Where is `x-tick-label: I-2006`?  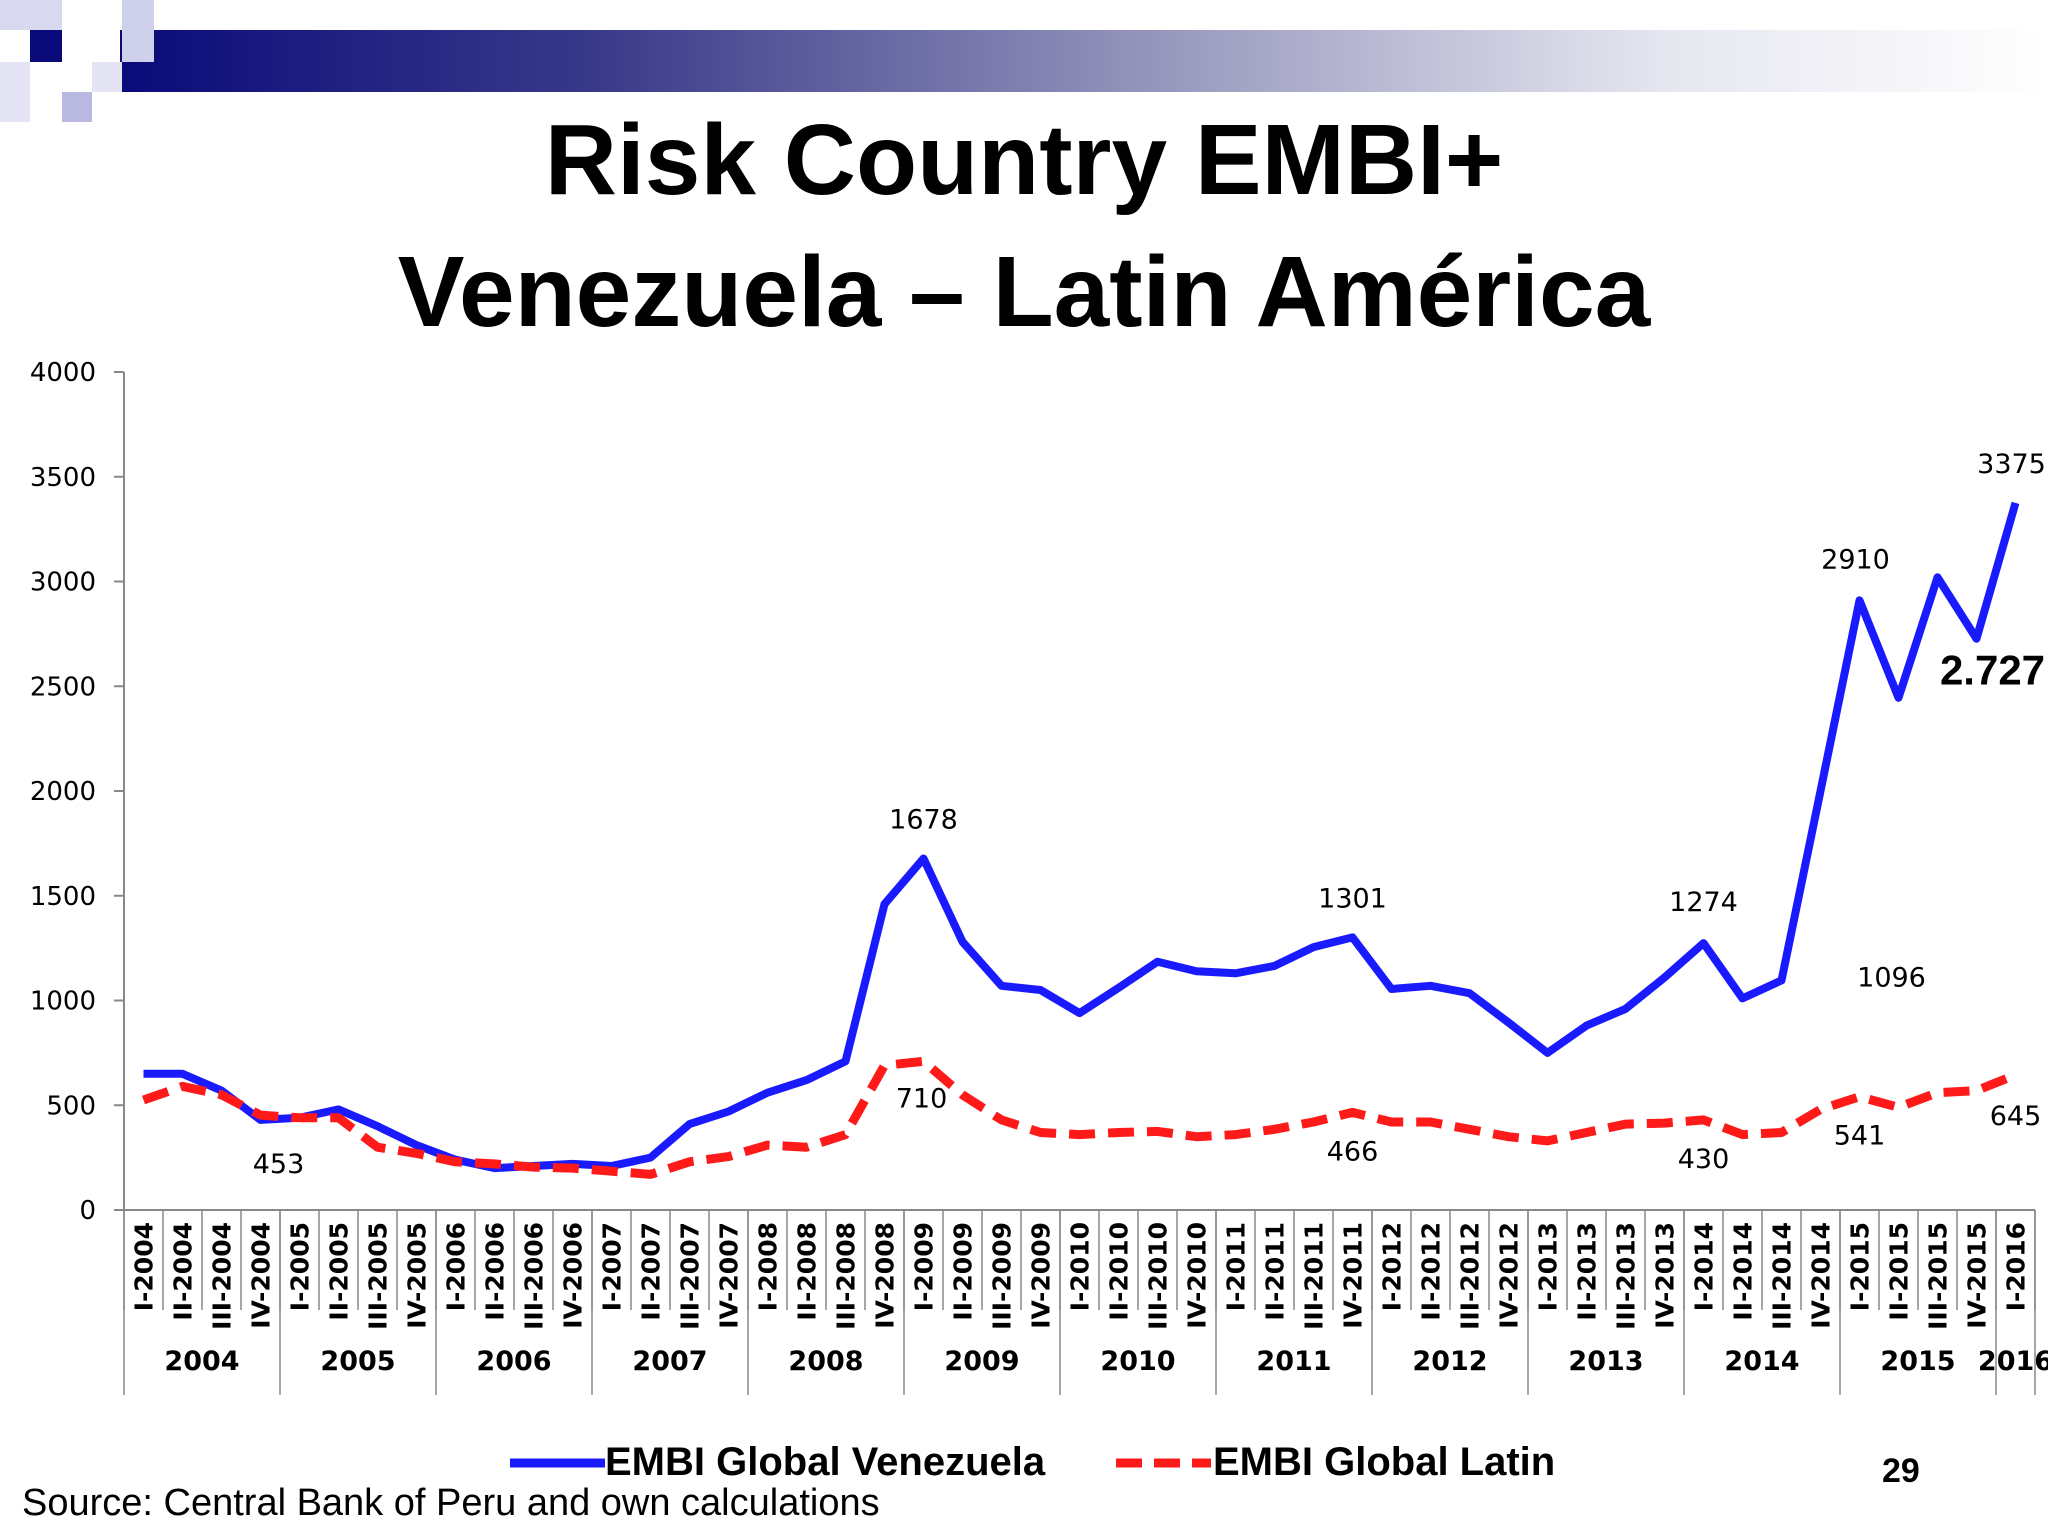 x-tick-label: I-2006 is located at coordinates (456, 1266).